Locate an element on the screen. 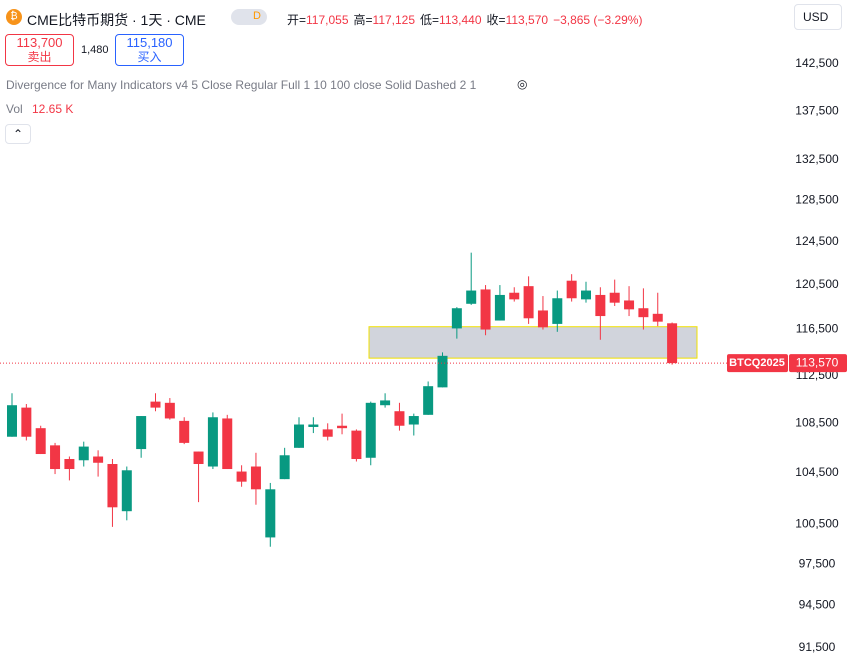 This screenshot has height=658, width=848. eye-icon: ◎ is located at coordinates (522, 84).